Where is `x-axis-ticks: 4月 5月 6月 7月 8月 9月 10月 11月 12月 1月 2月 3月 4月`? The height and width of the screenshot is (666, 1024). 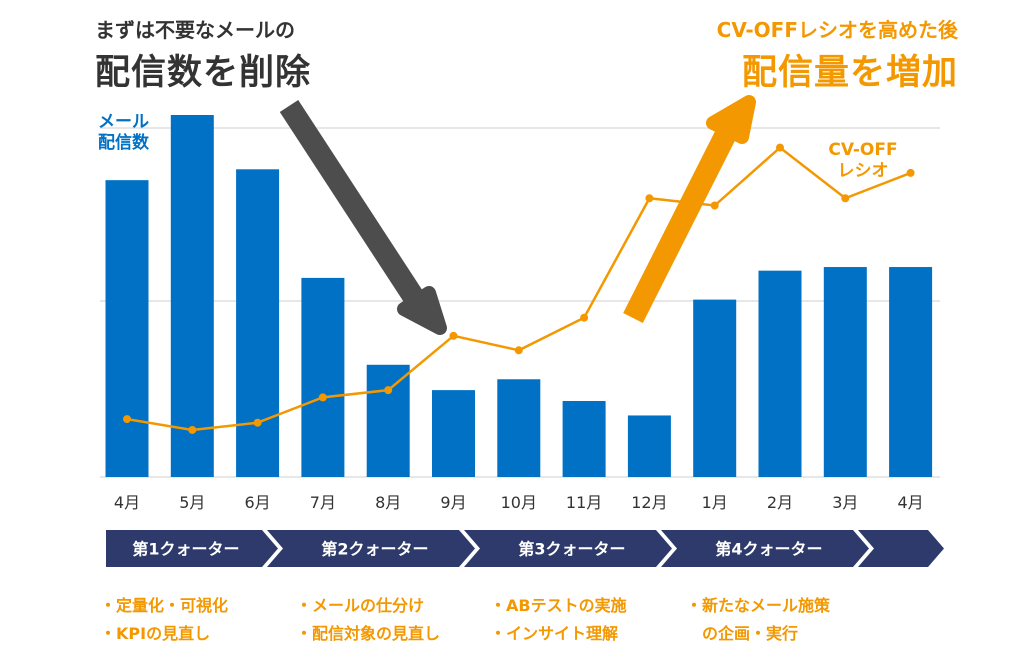 x-axis-ticks: 4月 5月 6月 7月 8月 9月 10月 11月 12月 1月 2月 3月 4月 is located at coordinates (519, 502).